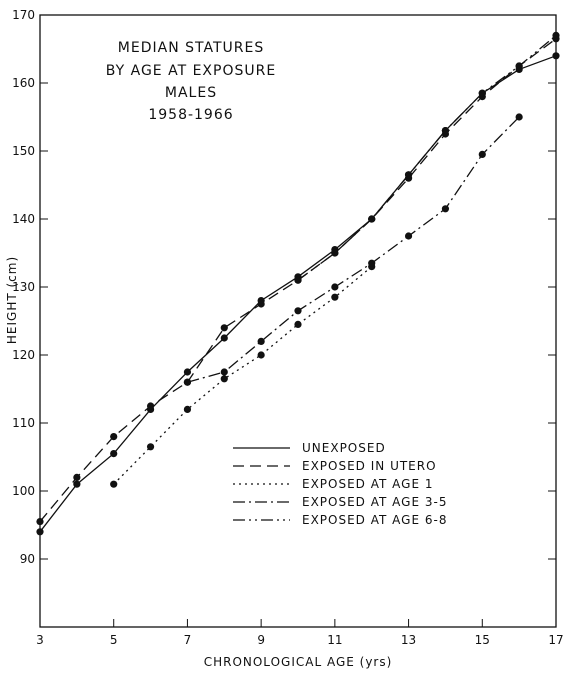 This screenshot has width=564, height=677. I want to click on x-axis-title: CHRONOLOGICAL AGE (yrs), so click(298, 662).